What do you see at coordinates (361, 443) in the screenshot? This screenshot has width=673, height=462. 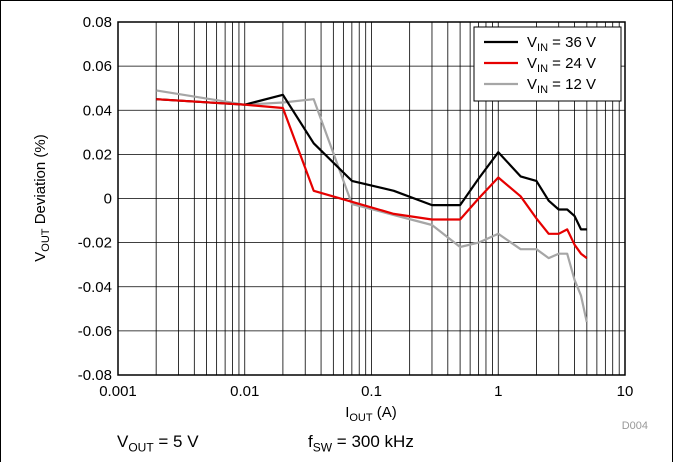 I see `condition-fsw: fSW = 300 kHz` at bounding box center [361, 443].